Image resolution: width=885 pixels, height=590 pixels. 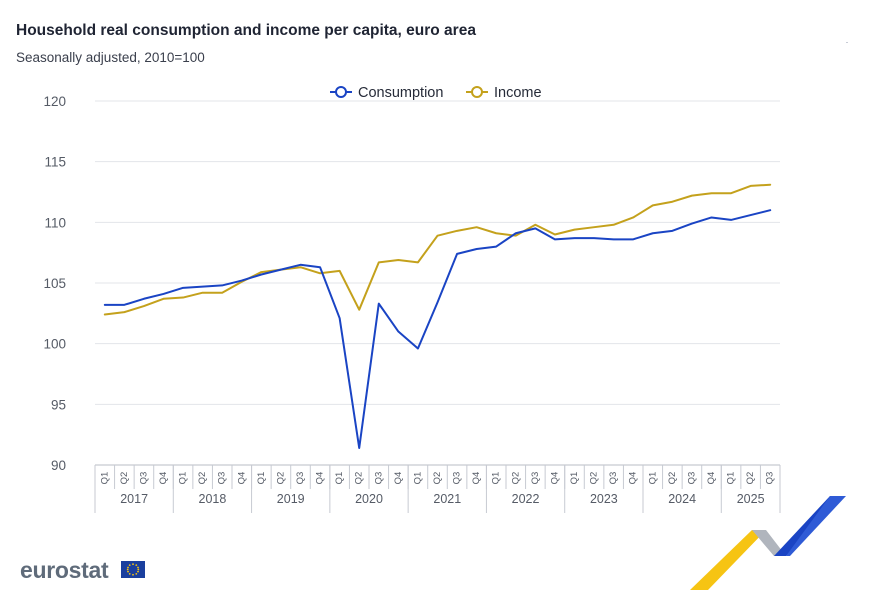 What do you see at coordinates (526, 499) in the screenshot?
I see `x-year-label: 2022` at bounding box center [526, 499].